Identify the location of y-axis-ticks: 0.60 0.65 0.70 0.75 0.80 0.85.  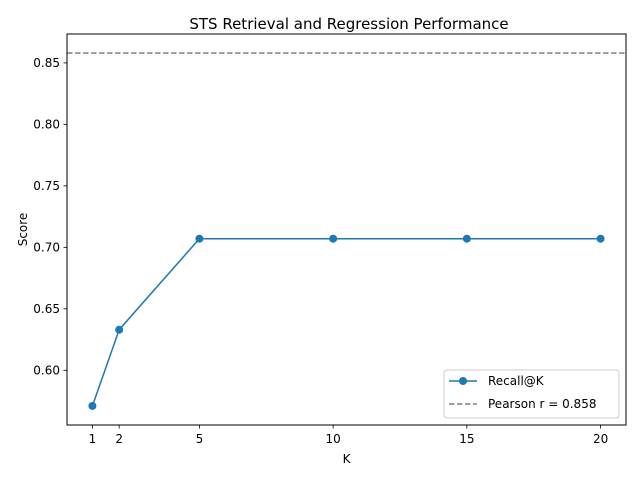
(50, 216).